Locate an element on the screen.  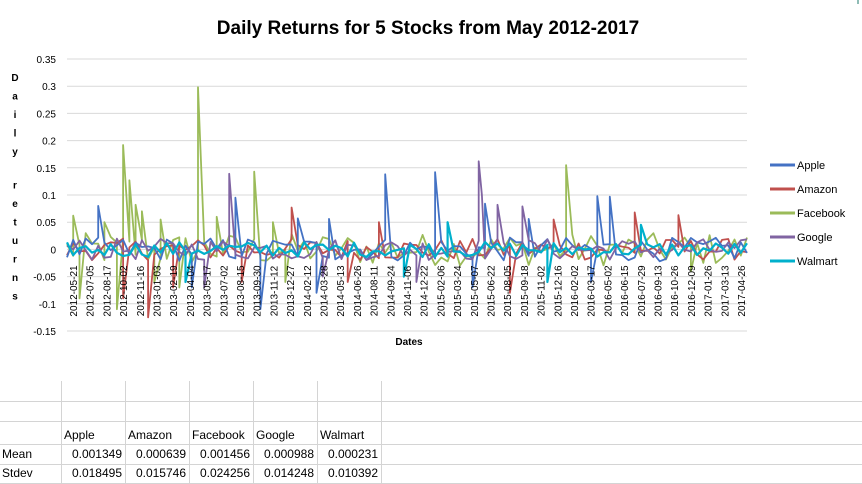
x-tick-label: 2014-05-13 is located at coordinates (341, 291).